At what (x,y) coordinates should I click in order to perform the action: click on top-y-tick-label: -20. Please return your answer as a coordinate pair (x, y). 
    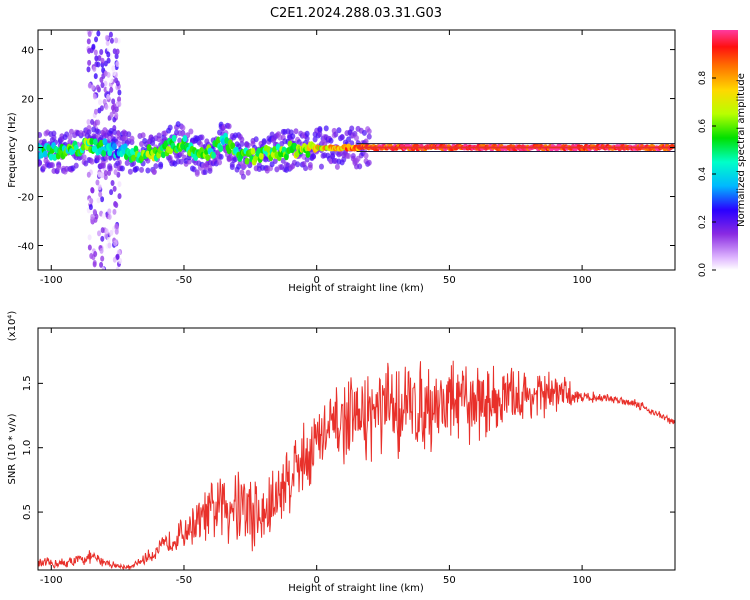
    Looking at the image, I should click on (26, 198).